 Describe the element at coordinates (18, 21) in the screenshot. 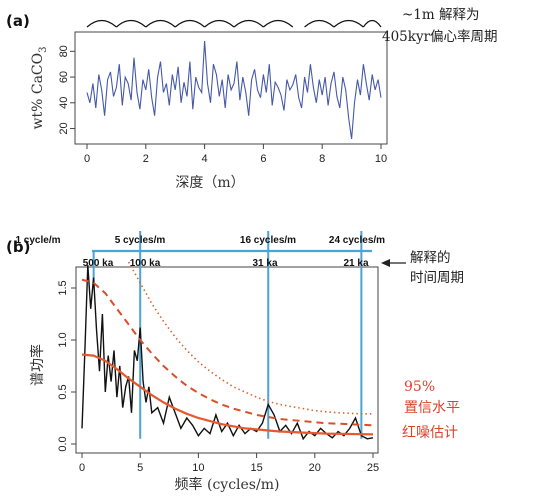

I see `panel-a-label: (a)` at that location.